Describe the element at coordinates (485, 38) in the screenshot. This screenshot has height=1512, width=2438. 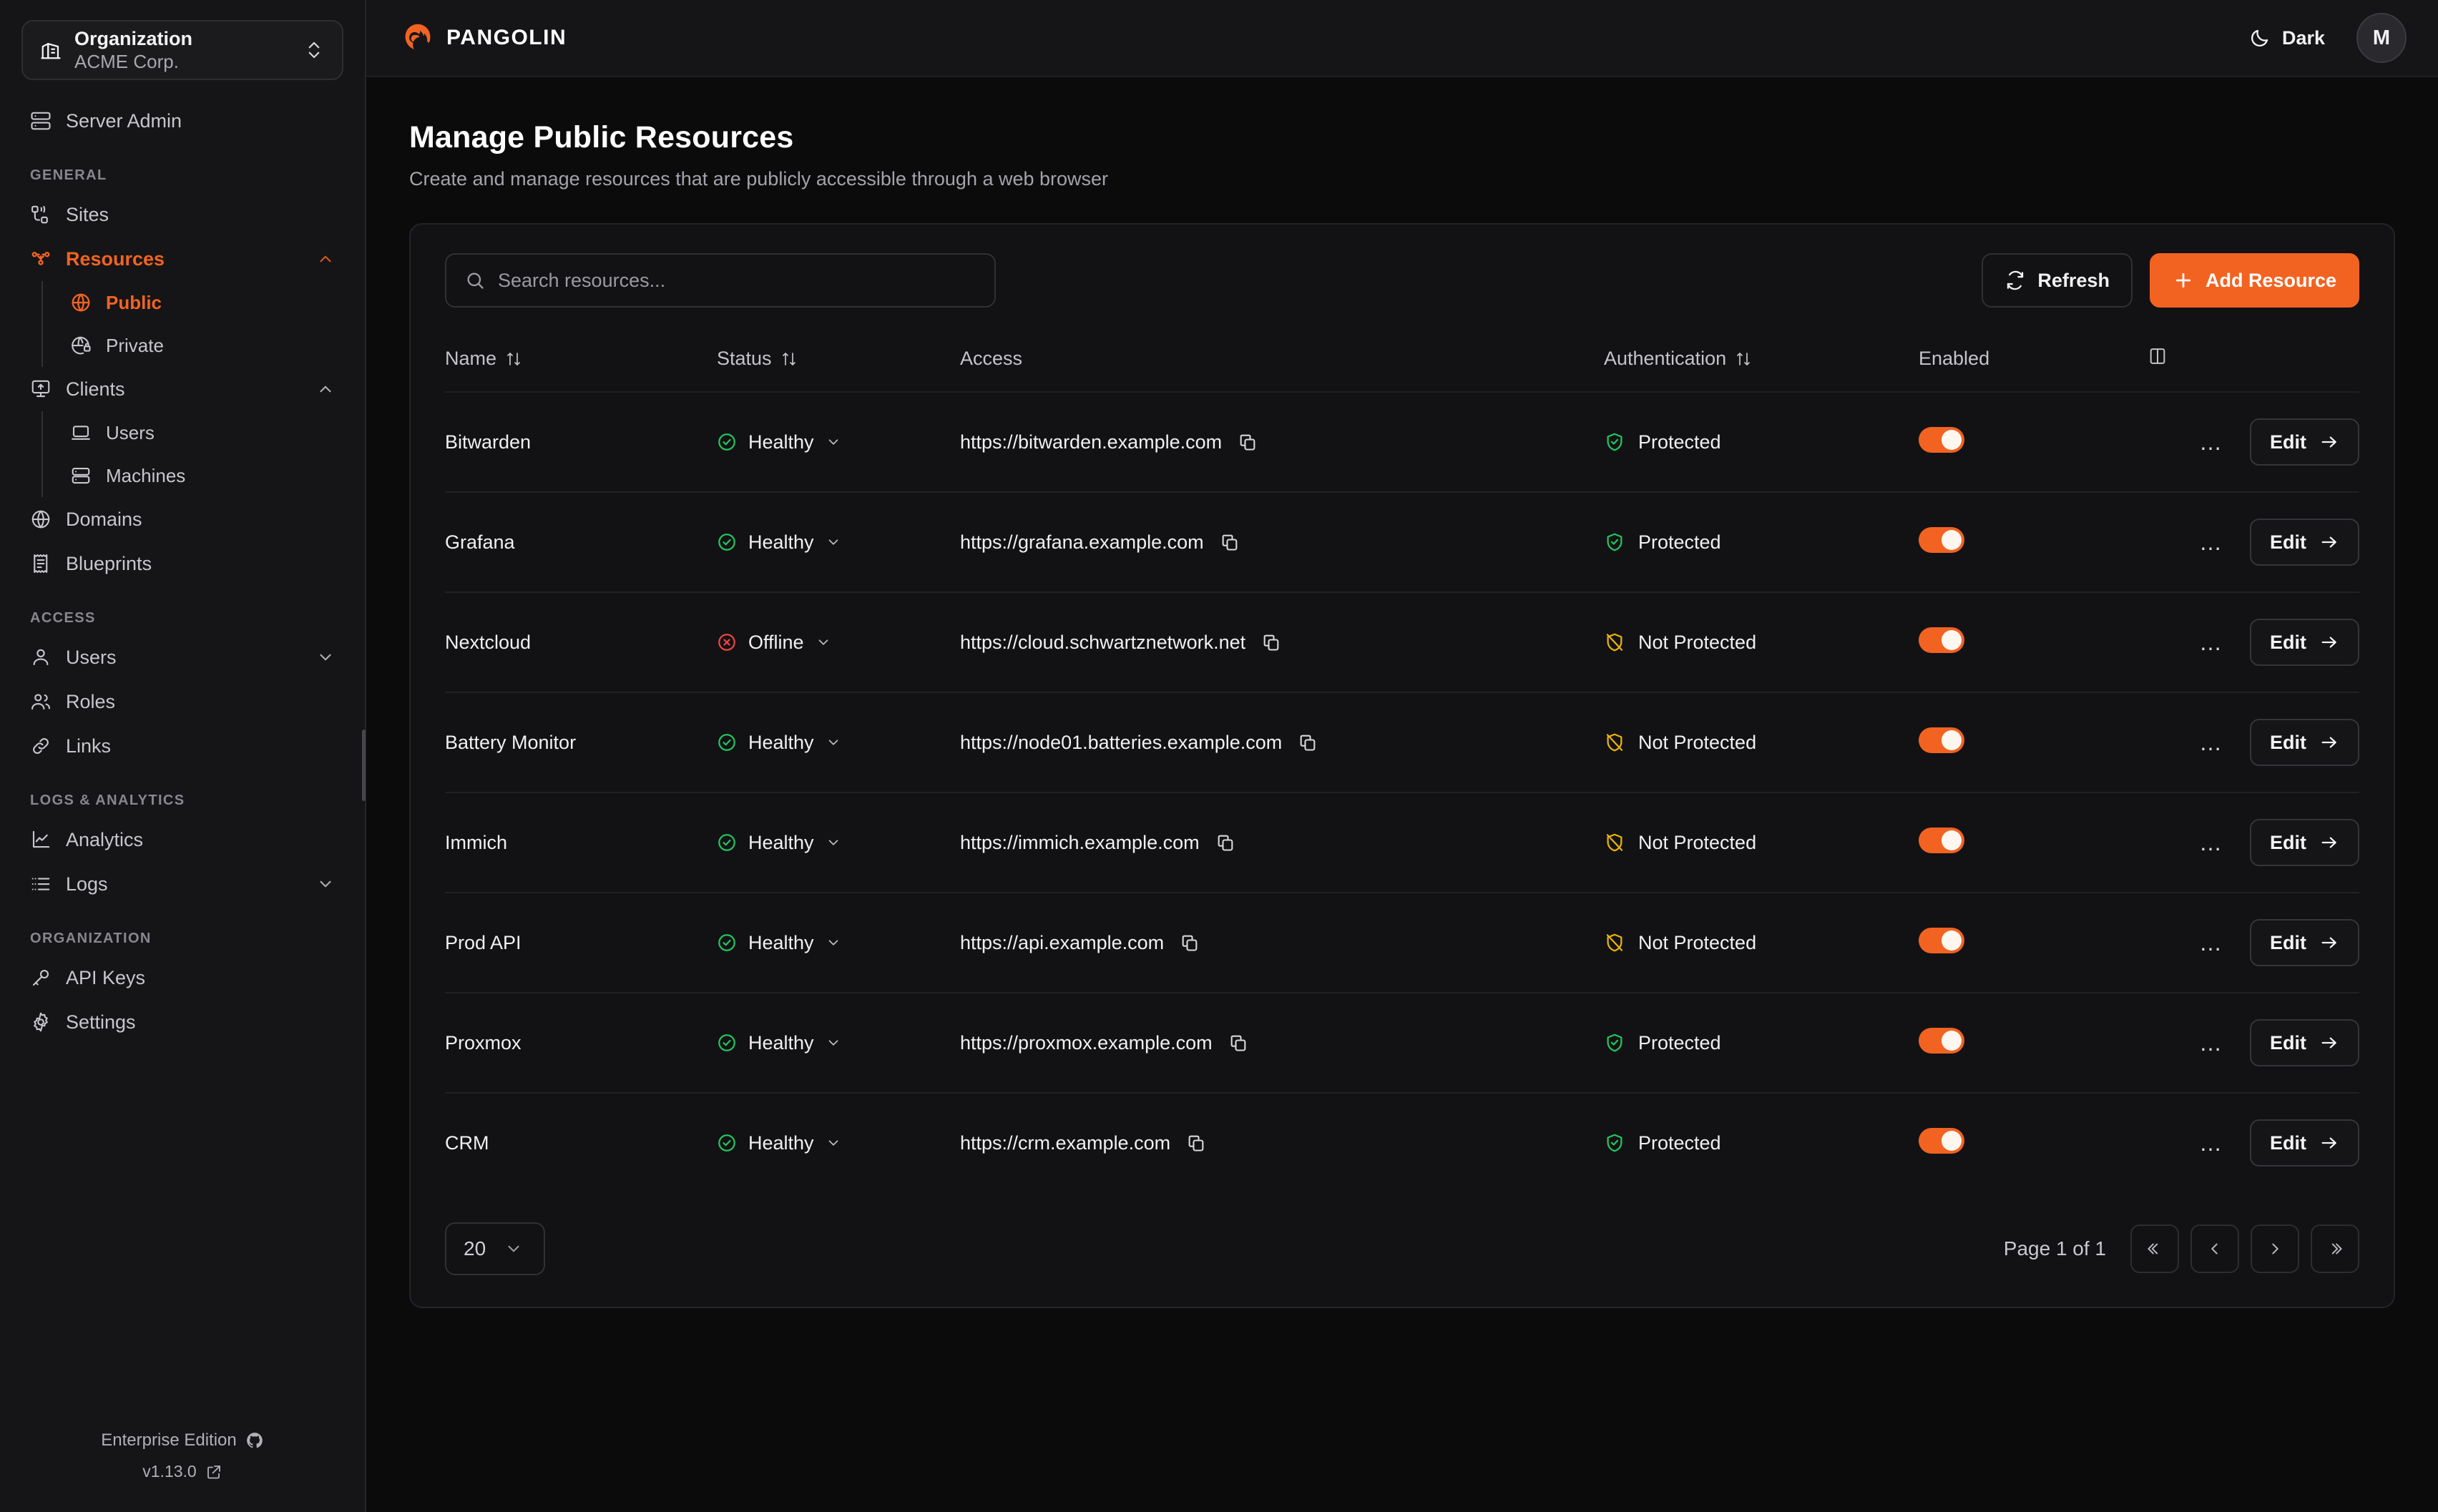
I see `brand: PANGOLIN` at that location.